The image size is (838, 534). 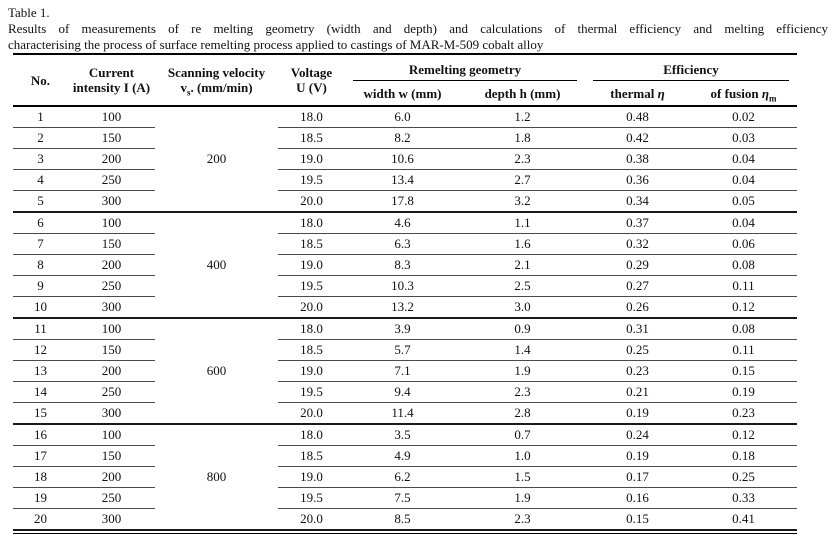 What do you see at coordinates (744, 371) in the screenshot?
I see `cell-fusion: 0.15` at bounding box center [744, 371].